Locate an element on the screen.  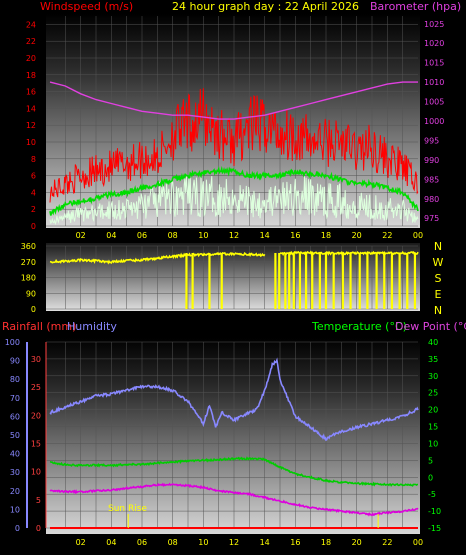
min-wind-line is located at coordinates (234, 201).